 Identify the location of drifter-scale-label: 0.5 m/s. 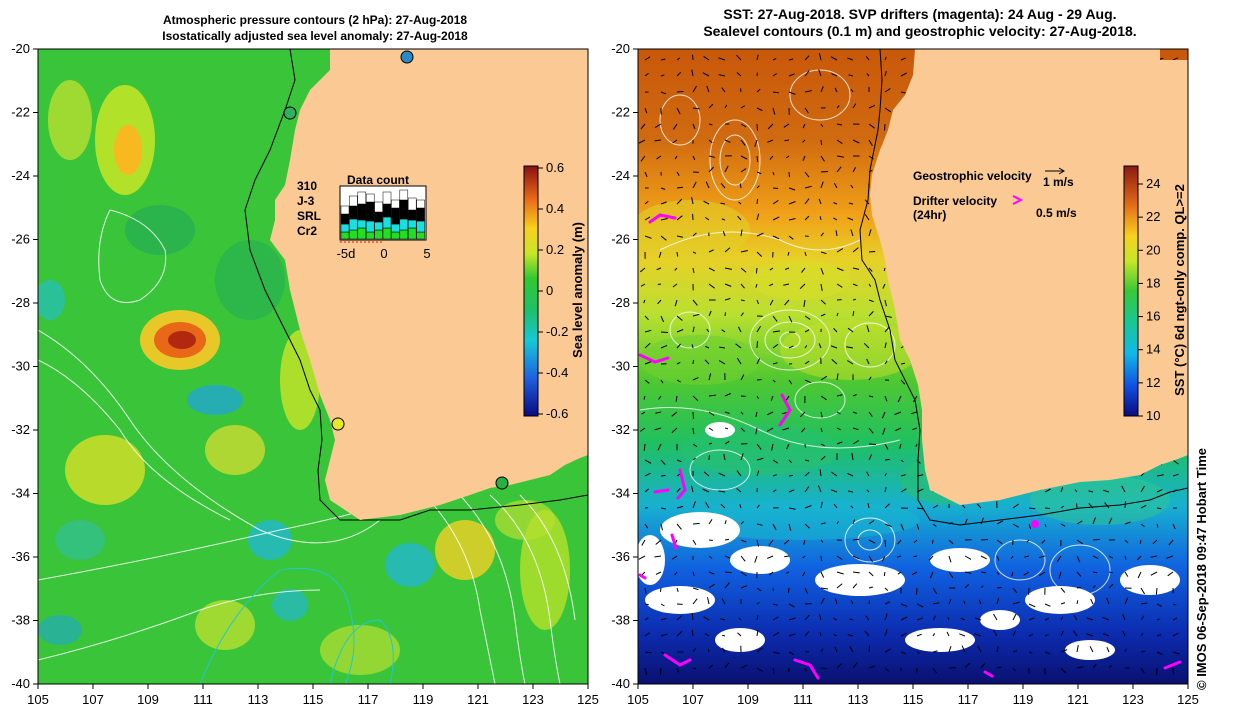
(1056, 213).